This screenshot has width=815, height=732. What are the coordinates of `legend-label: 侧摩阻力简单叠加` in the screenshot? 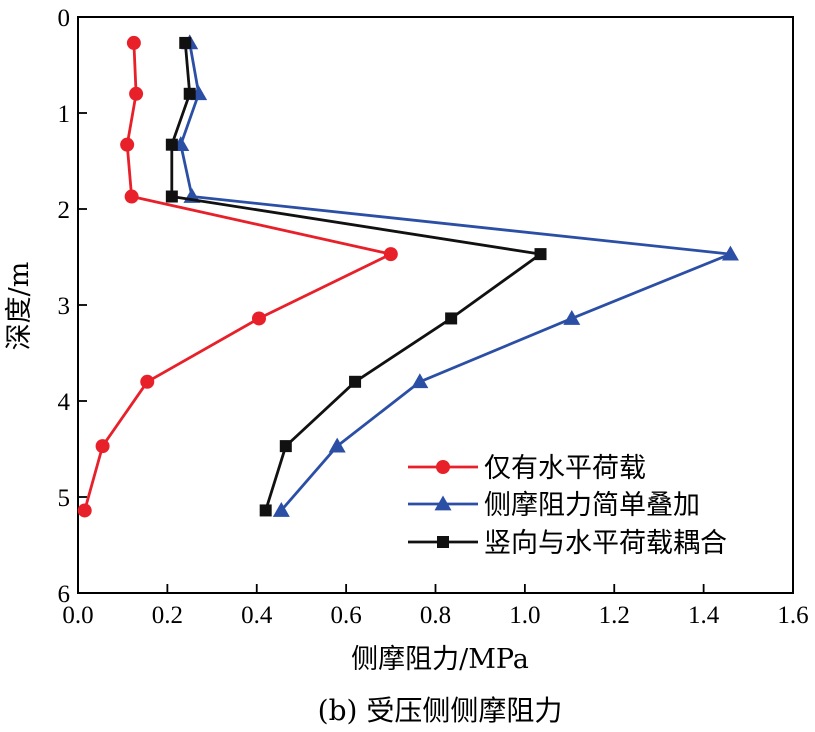 It's located at (592, 505).